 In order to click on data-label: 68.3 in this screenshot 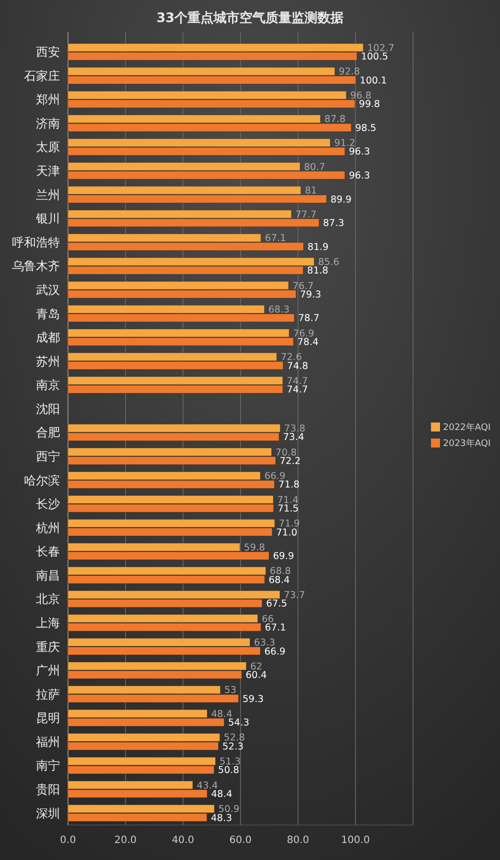, I will do `click(279, 310)`.